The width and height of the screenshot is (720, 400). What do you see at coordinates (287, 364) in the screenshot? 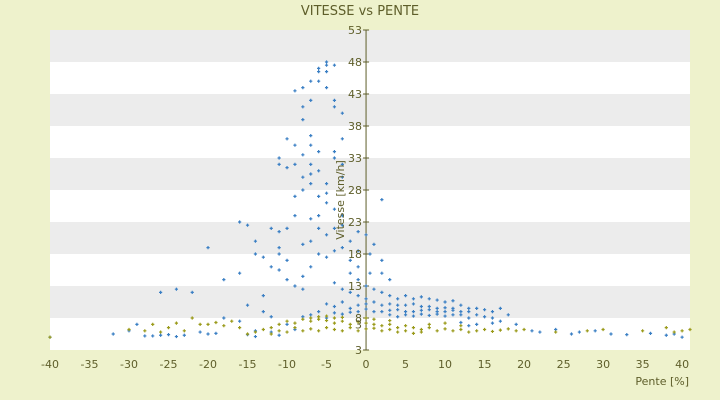
I see `x-tick-label: -10` at bounding box center [287, 364].